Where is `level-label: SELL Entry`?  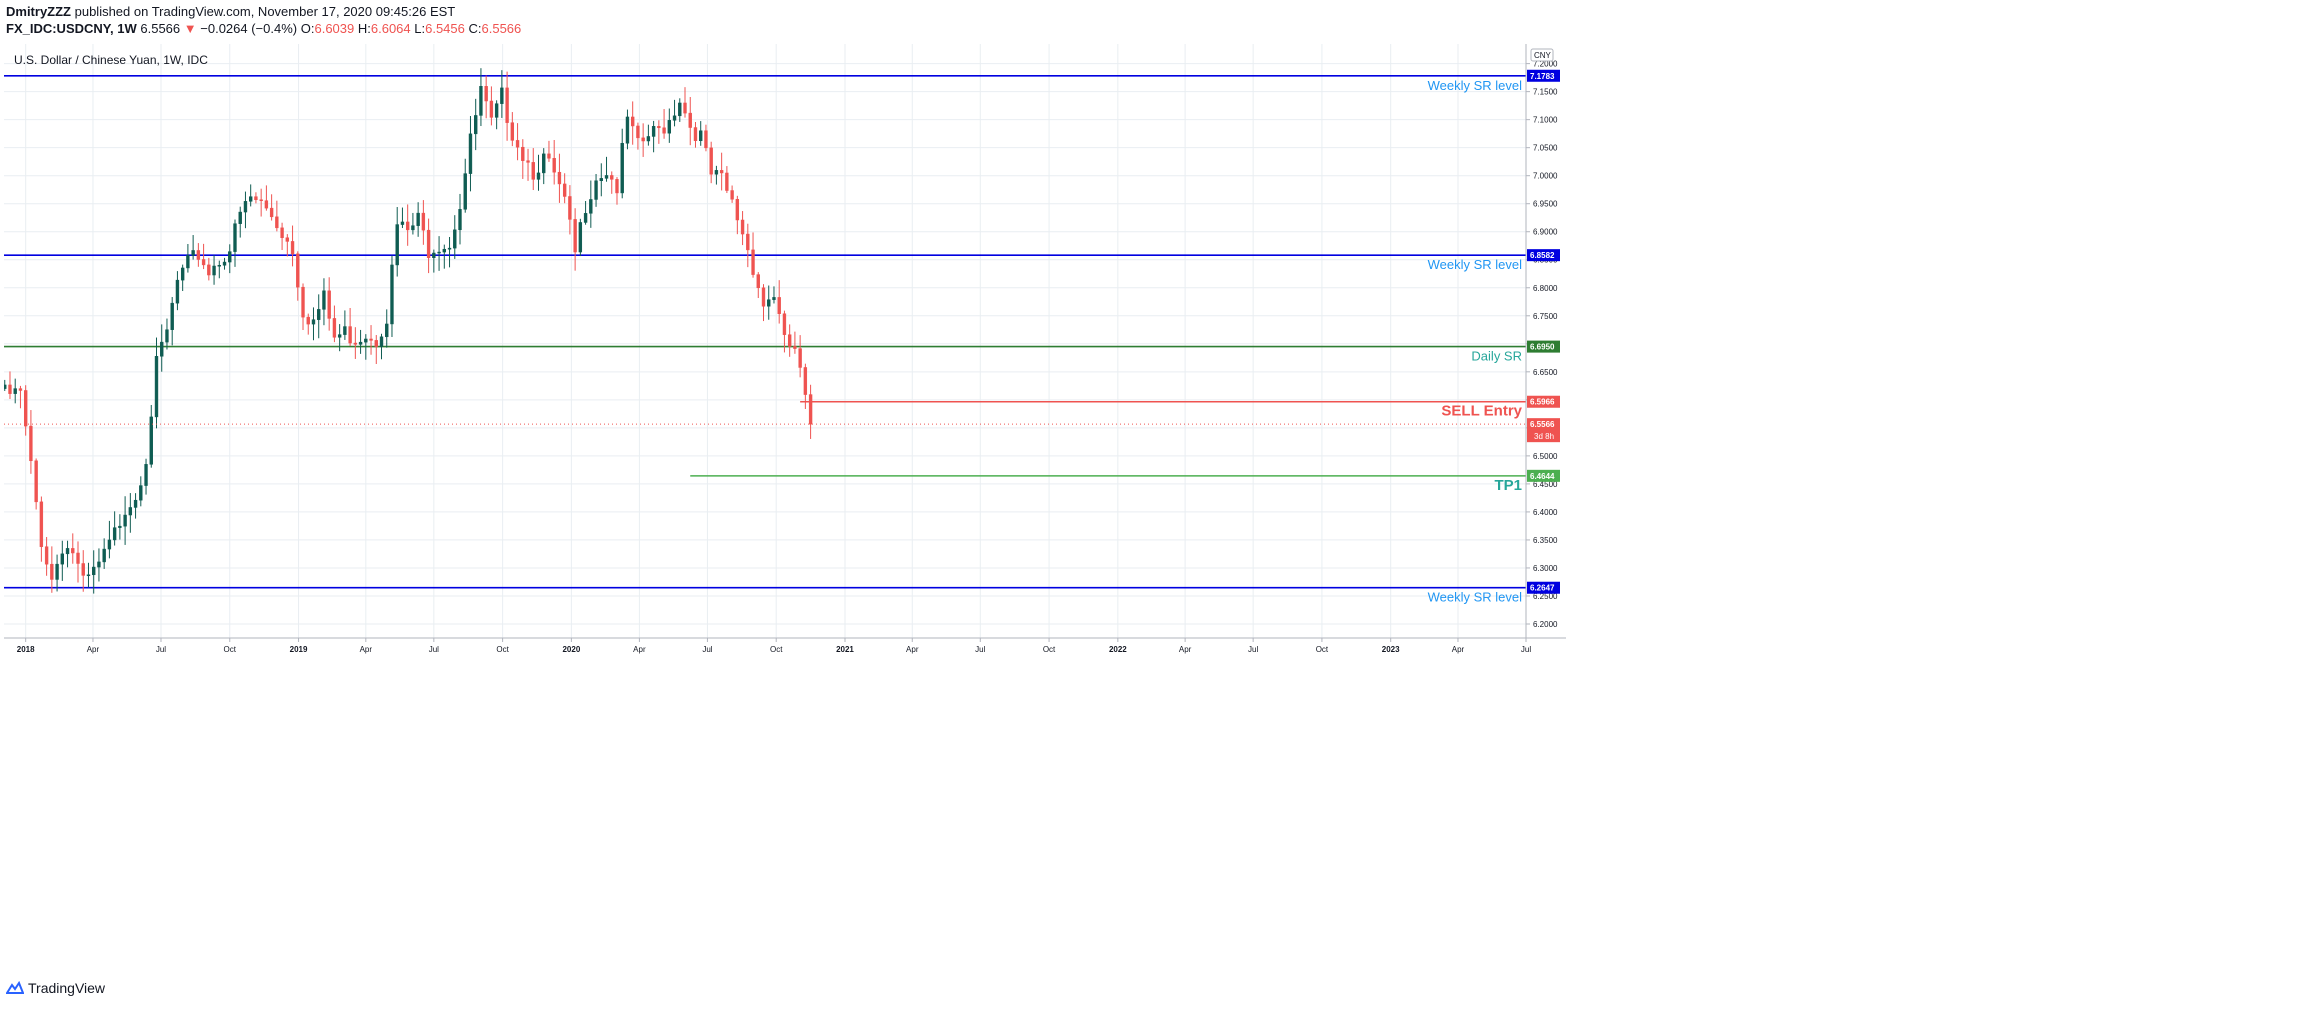
level-label: SELL Entry is located at coordinates (1481, 411).